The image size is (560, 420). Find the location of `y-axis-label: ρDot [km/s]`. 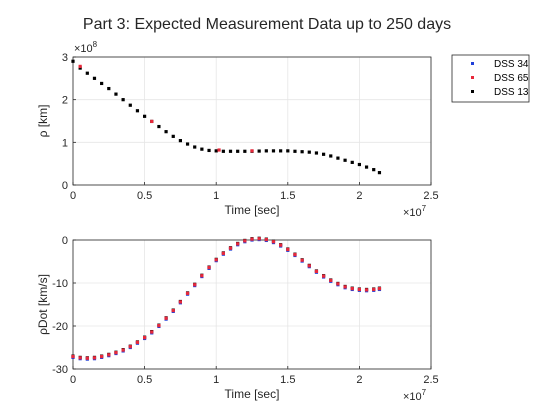

y-axis-label: ρDot [km/s] is located at coordinates (43, 304).